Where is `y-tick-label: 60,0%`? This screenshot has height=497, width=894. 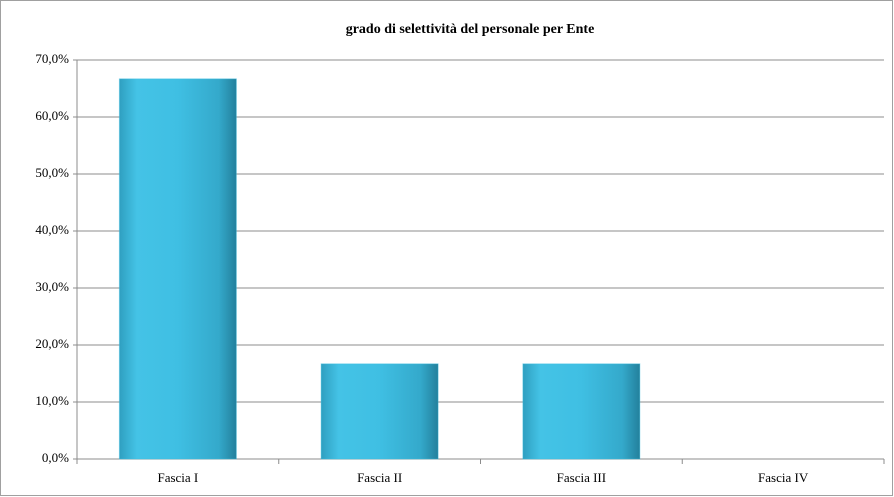 y-tick-label: 60,0% is located at coordinates (52, 115).